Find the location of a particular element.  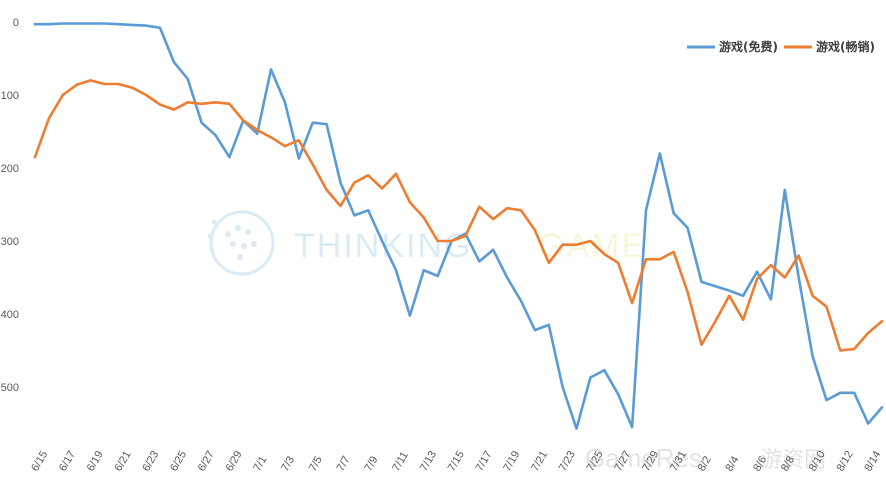

y-tick-label: 300 is located at coordinates (10, 242).